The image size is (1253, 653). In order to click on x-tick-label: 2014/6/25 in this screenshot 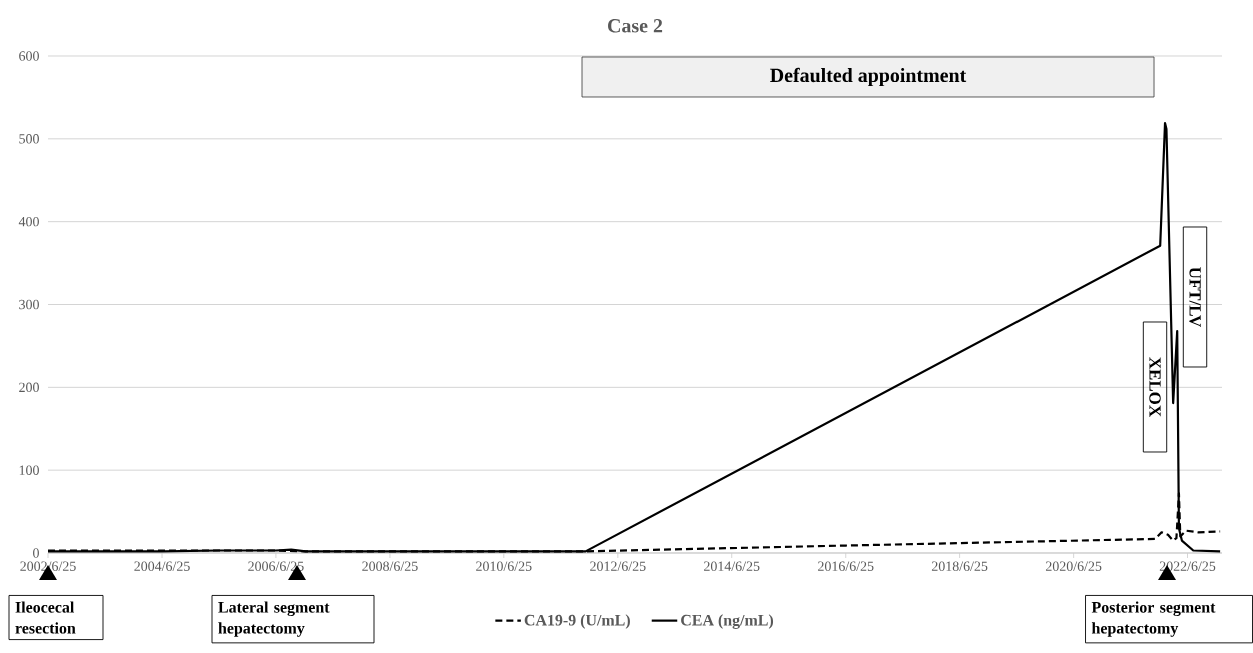, I will do `click(732, 566)`.